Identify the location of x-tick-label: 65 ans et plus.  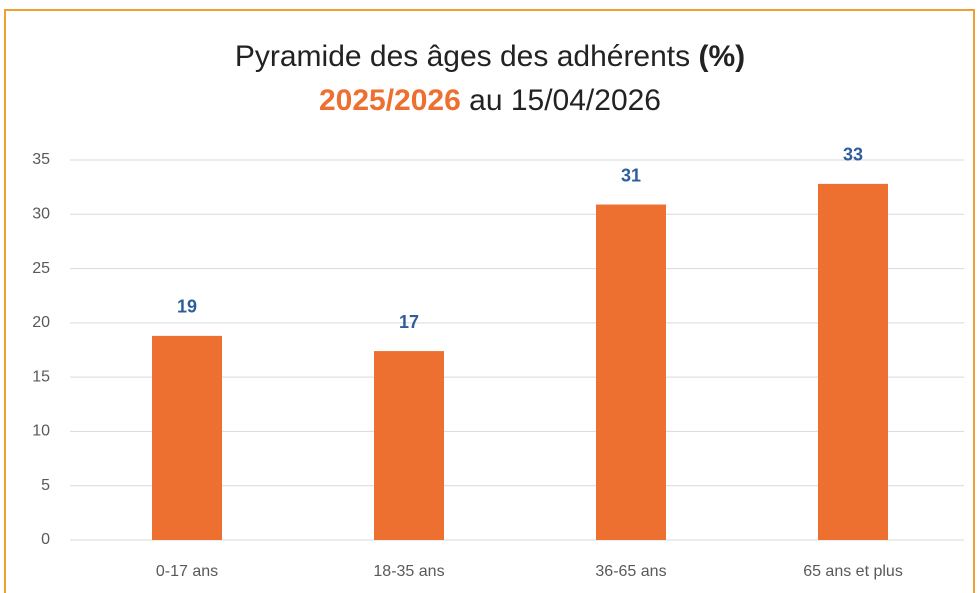
(853, 571).